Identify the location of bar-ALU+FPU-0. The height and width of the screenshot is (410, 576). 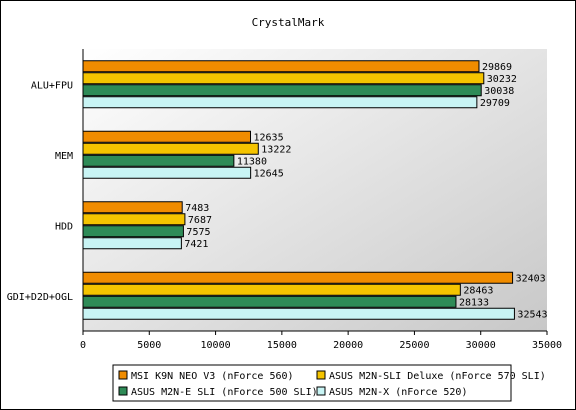
(281, 66).